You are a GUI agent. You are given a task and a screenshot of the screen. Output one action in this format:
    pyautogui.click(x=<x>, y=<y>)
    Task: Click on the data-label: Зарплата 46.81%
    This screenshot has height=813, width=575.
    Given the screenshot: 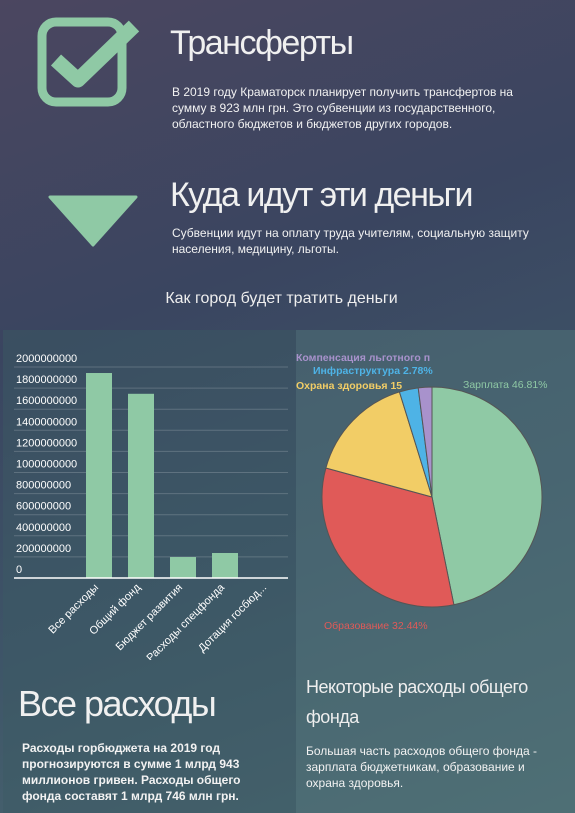 What is the action you would take?
    pyautogui.click(x=505, y=385)
    